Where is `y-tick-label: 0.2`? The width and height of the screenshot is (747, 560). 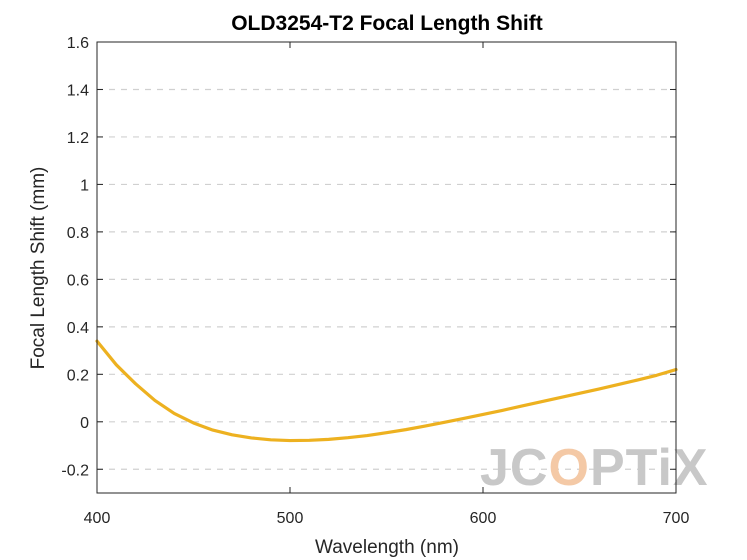 y-tick-label: 0.2 is located at coordinates (78, 375).